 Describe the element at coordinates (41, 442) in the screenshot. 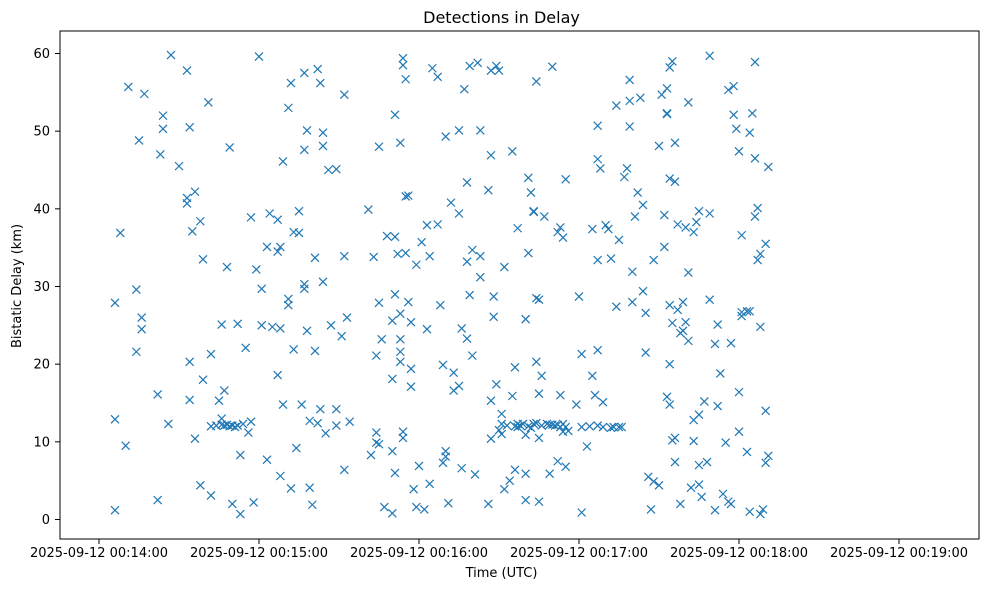

I see `y-tick-label: 10` at that location.